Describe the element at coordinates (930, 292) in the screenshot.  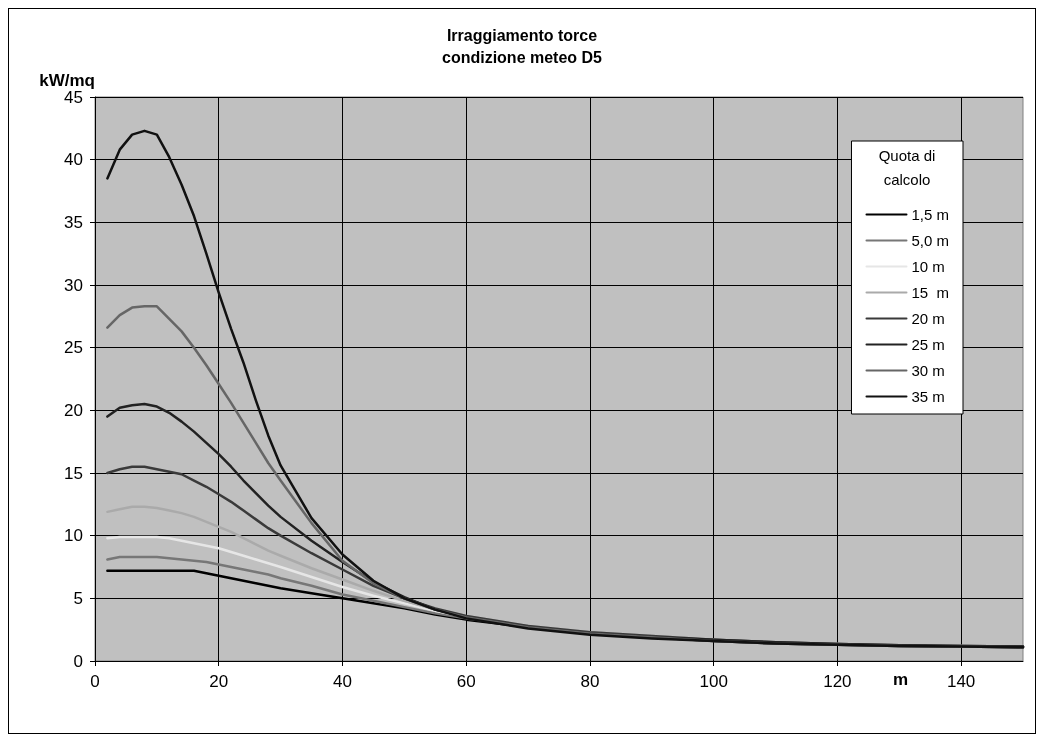
I see `legend-label: 15 m` at that location.